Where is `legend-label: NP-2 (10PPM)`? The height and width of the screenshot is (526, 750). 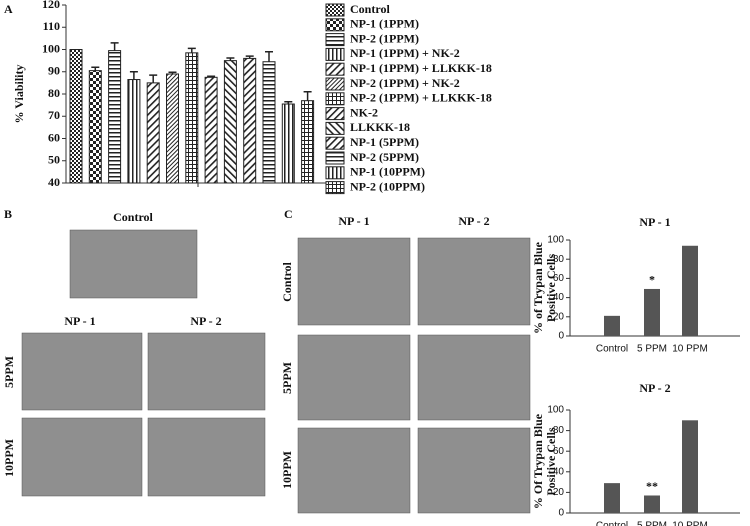 legend-label: NP-2 (10PPM) is located at coordinates (387, 186).